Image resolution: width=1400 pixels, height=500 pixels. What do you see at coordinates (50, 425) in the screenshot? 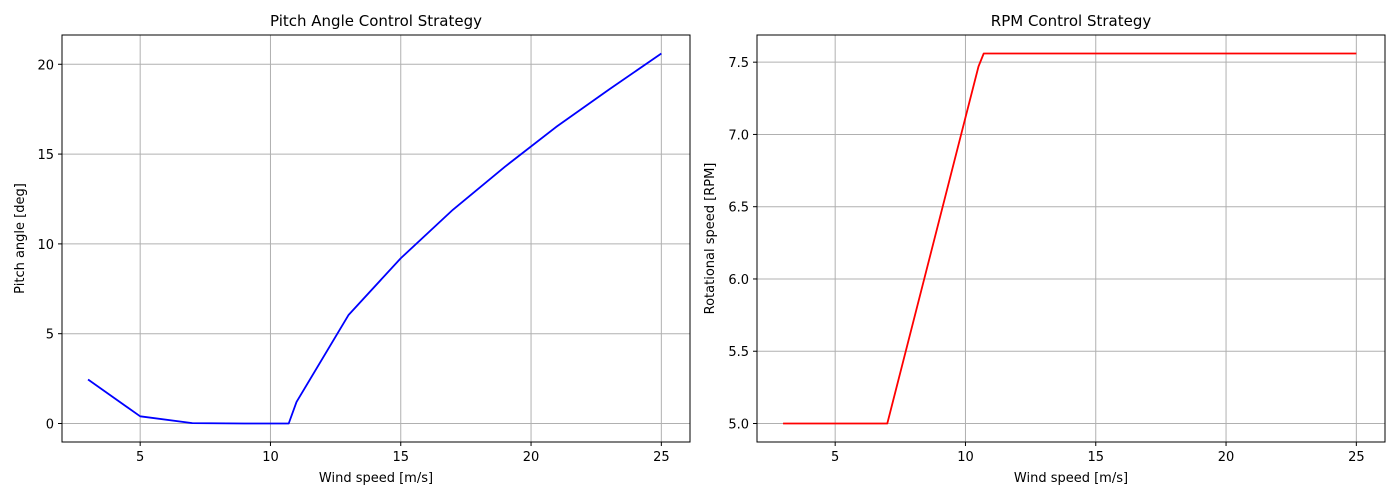
I see `chart1-y-tick-label-0: 0` at bounding box center [50, 425].